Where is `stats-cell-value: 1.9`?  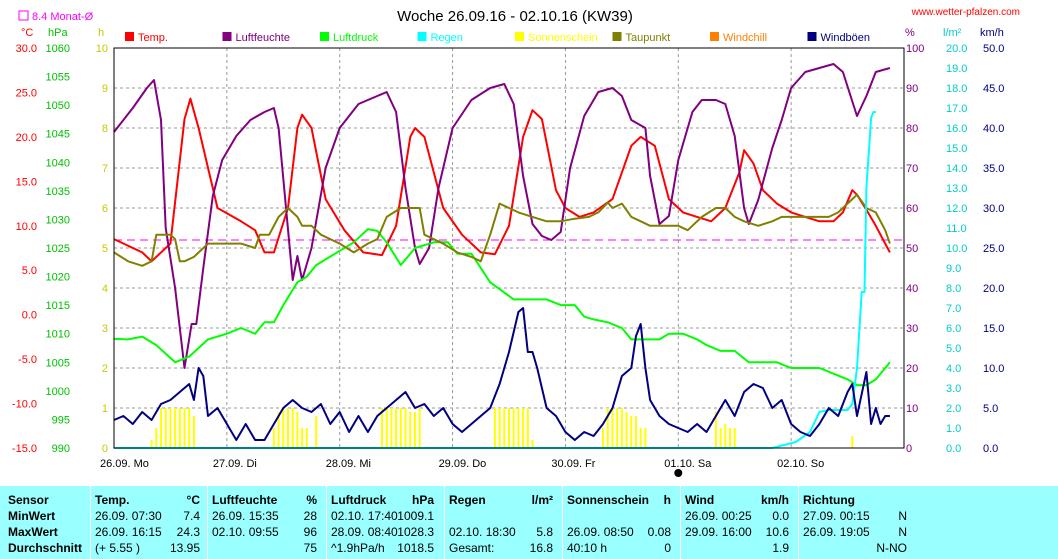
stats-cell-value: 1.9 is located at coordinates (780, 548).